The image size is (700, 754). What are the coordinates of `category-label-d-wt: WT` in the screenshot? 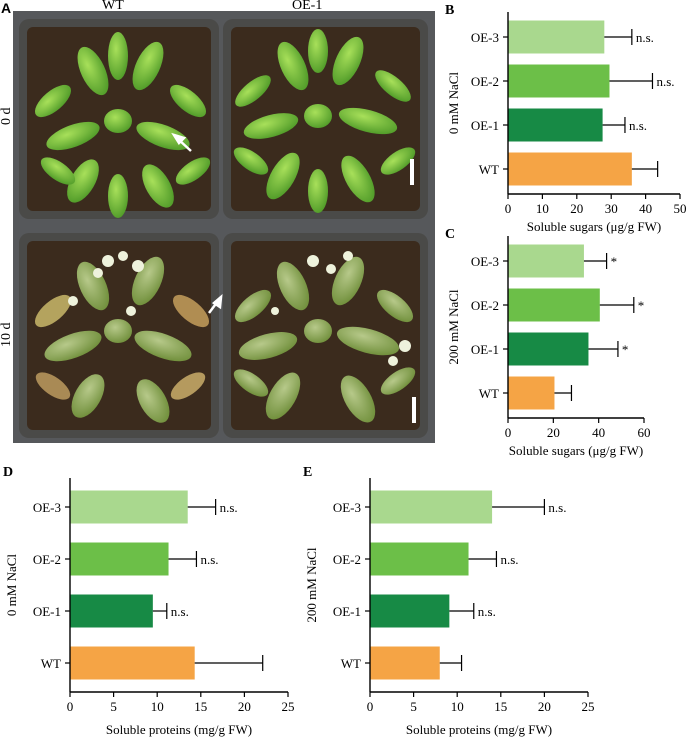 It's located at (51, 663).